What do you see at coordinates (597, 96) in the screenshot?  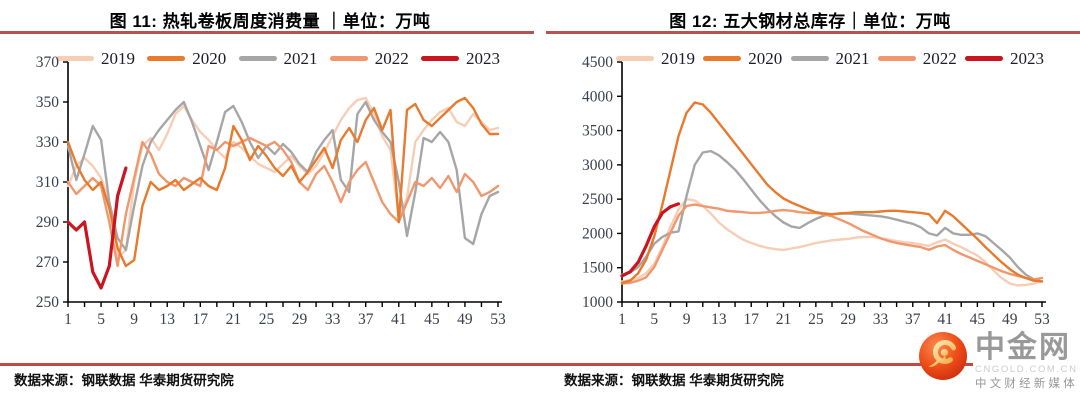 I see `y-tick-label: 4000` at bounding box center [597, 96].